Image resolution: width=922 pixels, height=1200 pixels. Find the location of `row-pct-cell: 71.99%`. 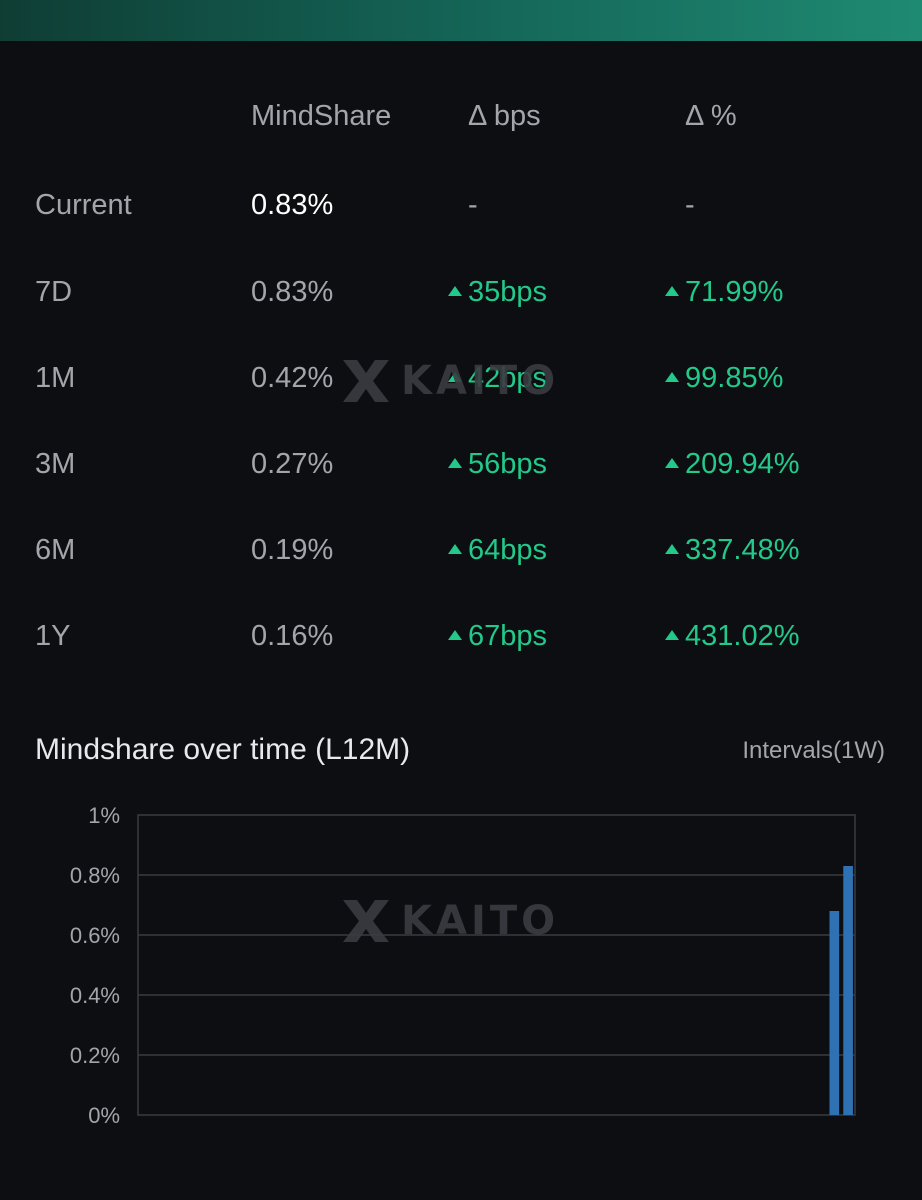

row-pct-cell: 71.99% is located at coordinates (724, 292).